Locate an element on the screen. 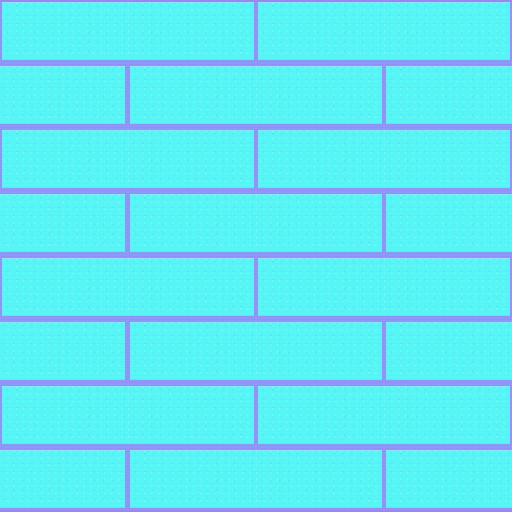 Image resolution: width=512 pixels, height=512 pixels. mortar-top-edge is located at coordinates (256, 1).